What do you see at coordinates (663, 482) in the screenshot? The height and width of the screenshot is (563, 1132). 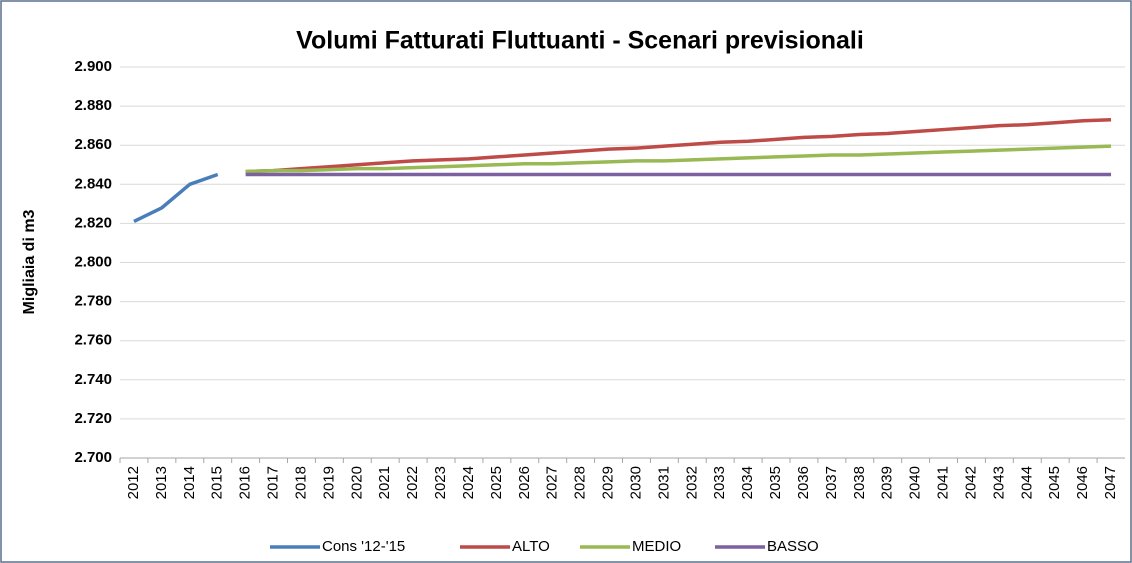 I see `x-tick-label: 2031` at bounding box center [663, 482].